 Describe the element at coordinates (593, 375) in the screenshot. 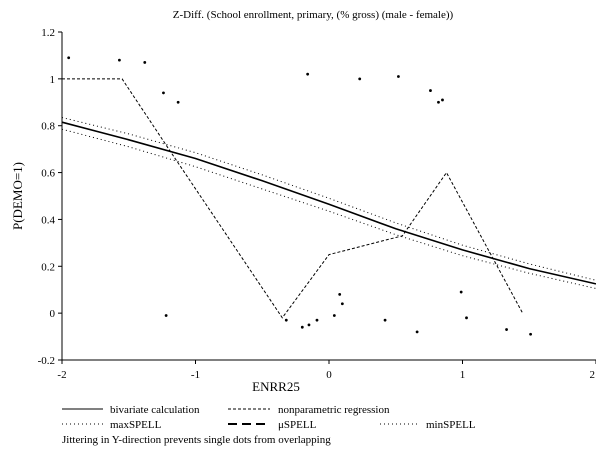

I see `x-tick-label: 2` at that location.